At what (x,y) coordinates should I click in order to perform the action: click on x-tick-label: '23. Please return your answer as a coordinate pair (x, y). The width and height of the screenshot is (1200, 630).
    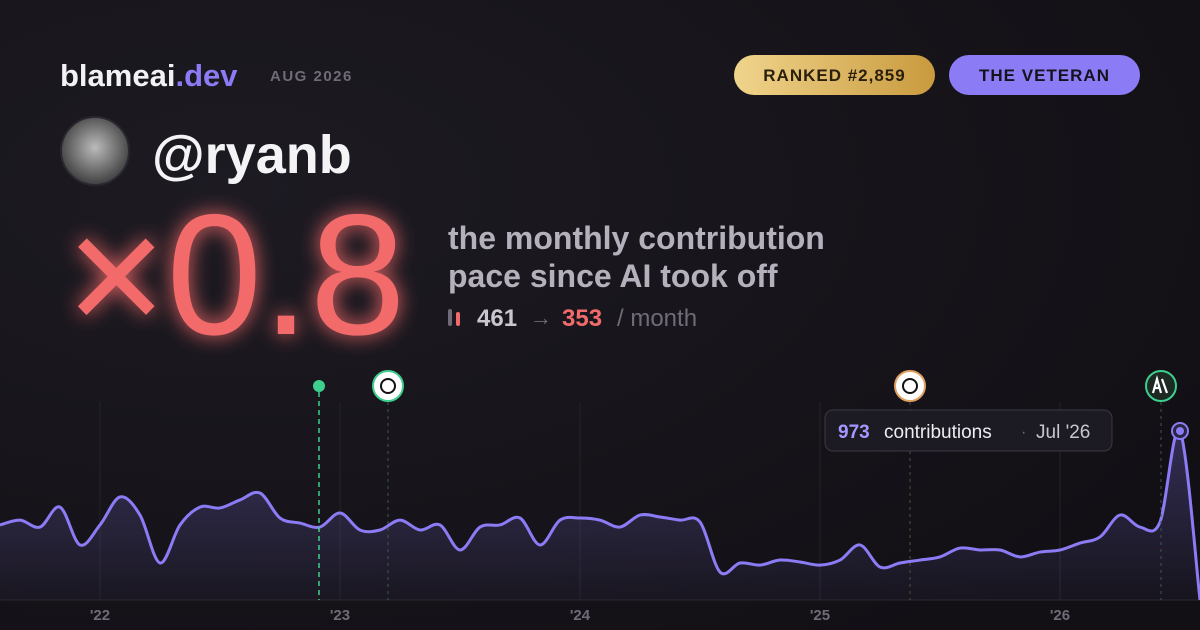
    Looking at the image, I should click on (340, 615).